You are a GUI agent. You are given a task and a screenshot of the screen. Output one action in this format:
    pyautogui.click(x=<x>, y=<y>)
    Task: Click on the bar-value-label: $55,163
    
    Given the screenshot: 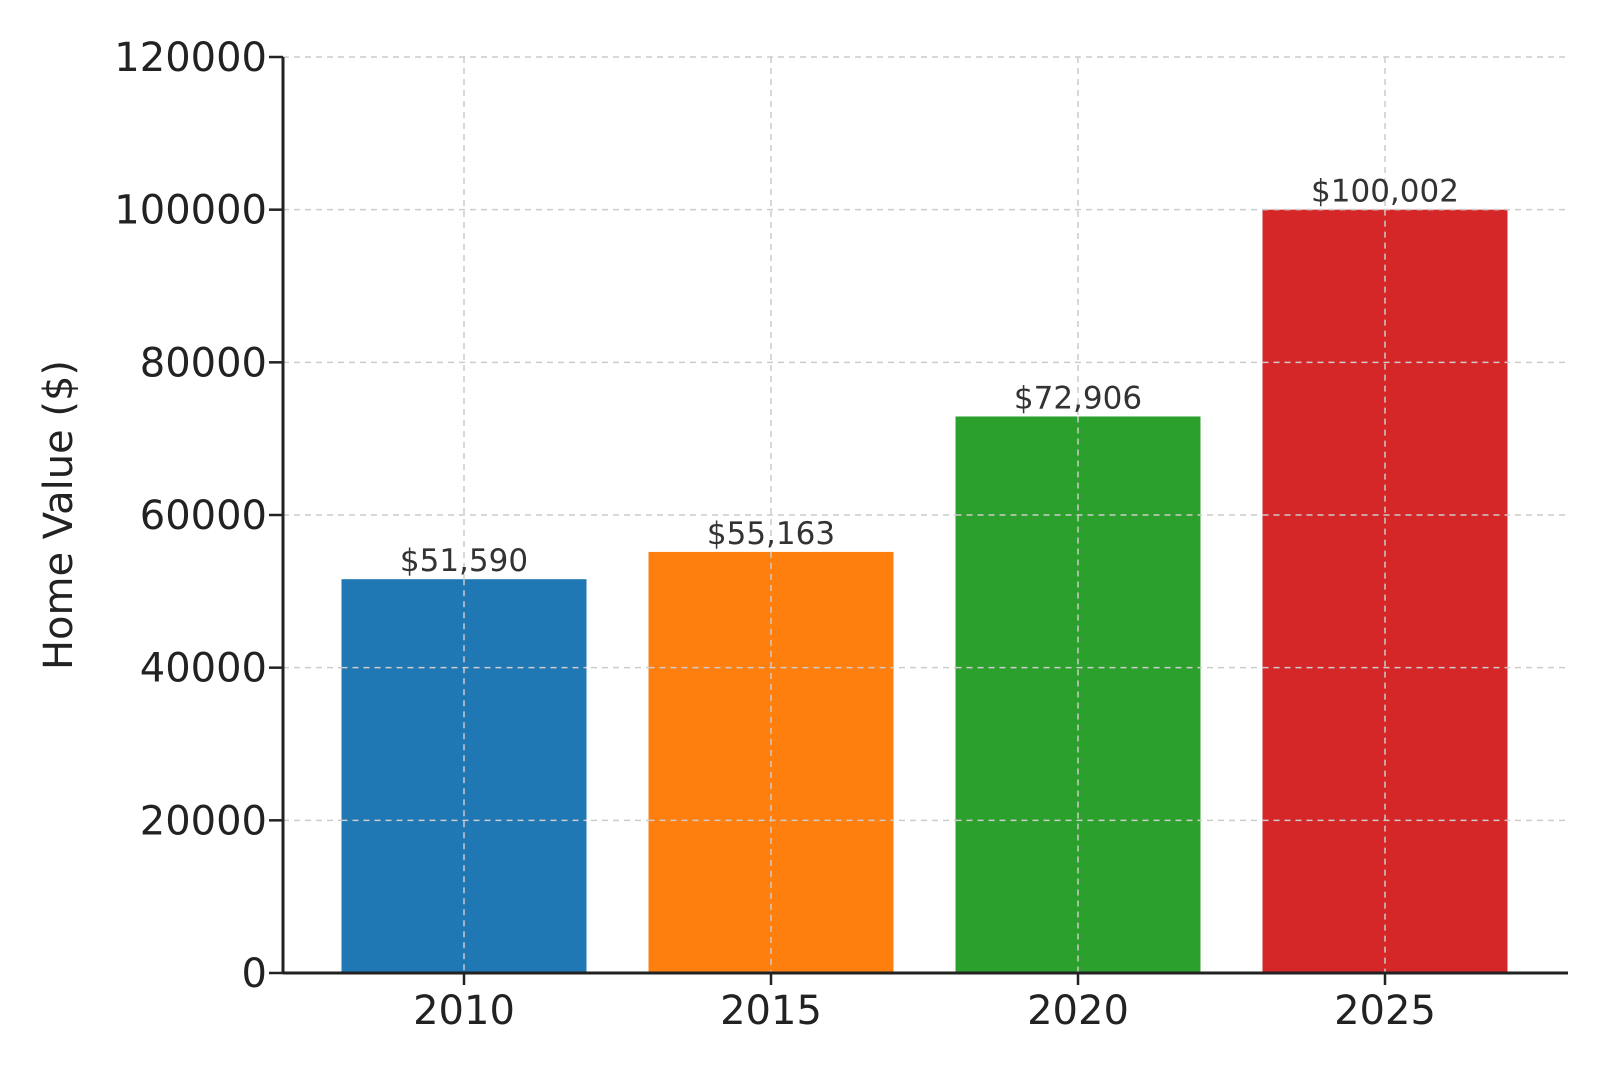 What is the action you would take?
    pyautogui.click(x=771, y=534)
    